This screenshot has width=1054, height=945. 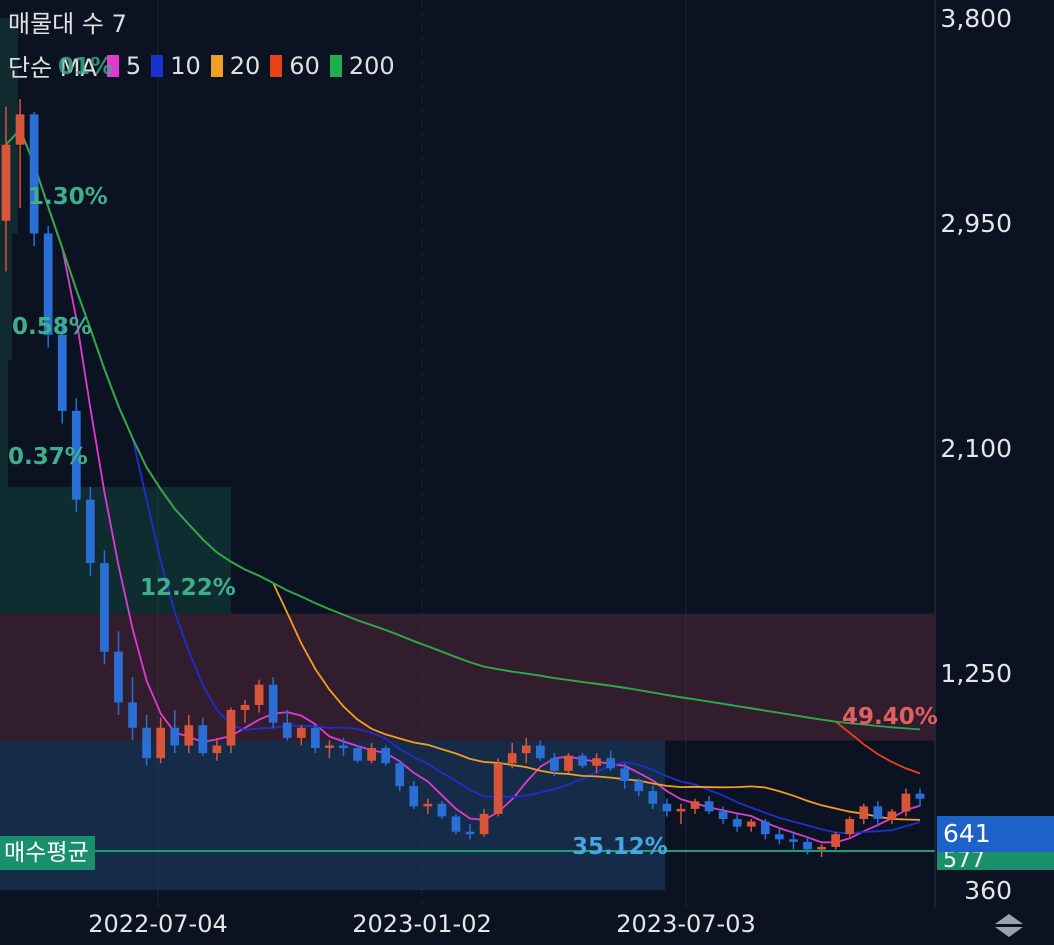 What do you see at coordinates (422, 924) in the screenshot?
I see `x-tick-2: 2023-01-02` at bounding box center [422, 924].